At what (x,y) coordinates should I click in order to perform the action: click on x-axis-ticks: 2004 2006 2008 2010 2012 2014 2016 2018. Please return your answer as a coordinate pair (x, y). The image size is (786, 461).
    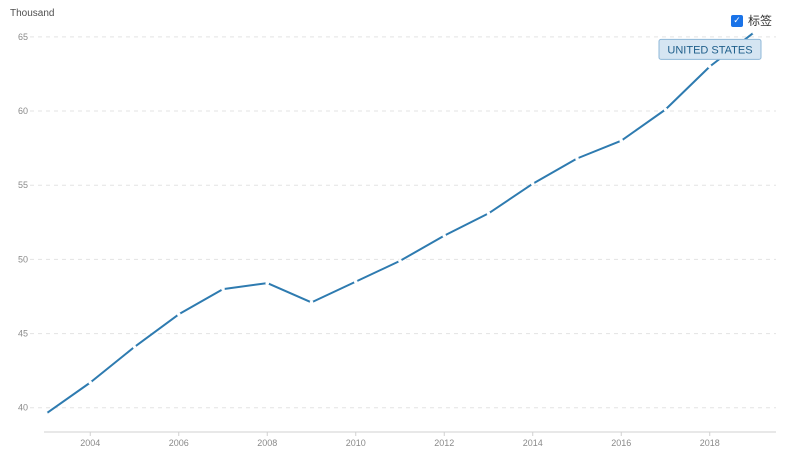
    Looking at the image, I should click on (400, 440).